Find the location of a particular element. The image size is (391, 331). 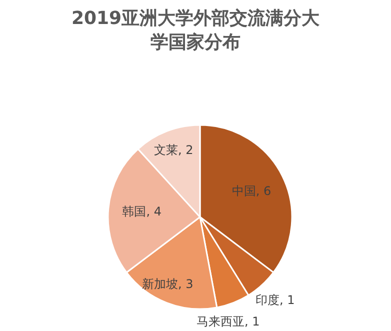

slice-label: 印度 is located at coordinates (267, 299).